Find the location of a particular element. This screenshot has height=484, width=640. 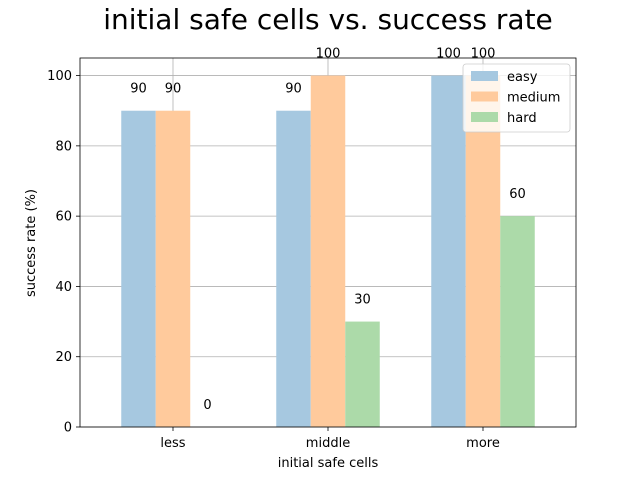

y-tick-label: 20 is located at coordinates (63, 357).